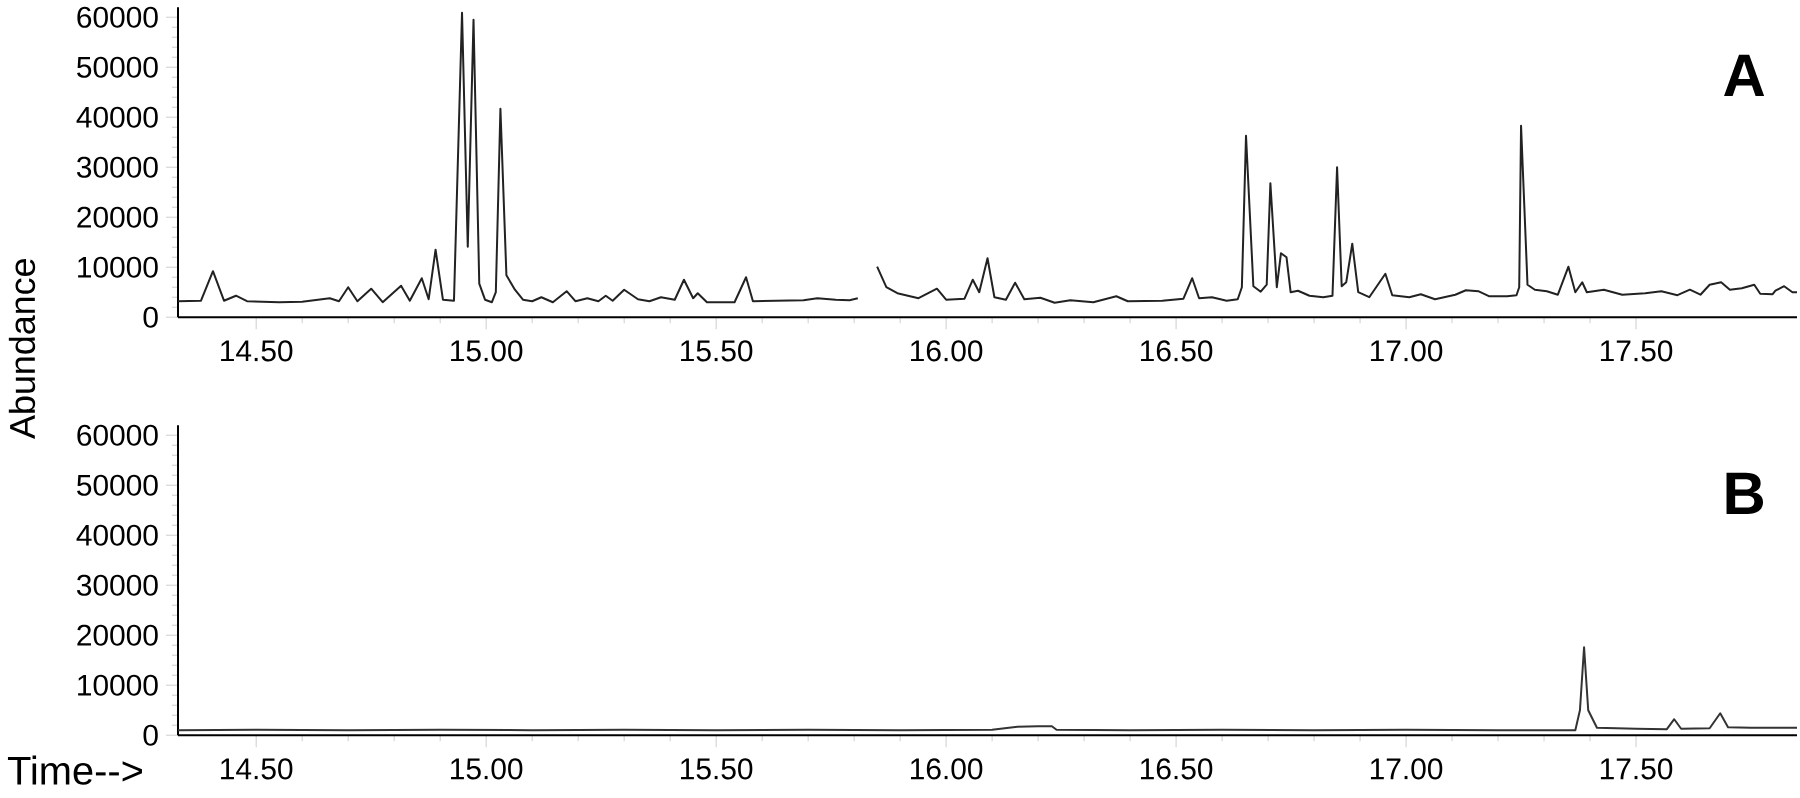  What do you see at coordinates (1744, 493) in the screenshot?
I see `annotation: B` at bounding box center [1744, 493].